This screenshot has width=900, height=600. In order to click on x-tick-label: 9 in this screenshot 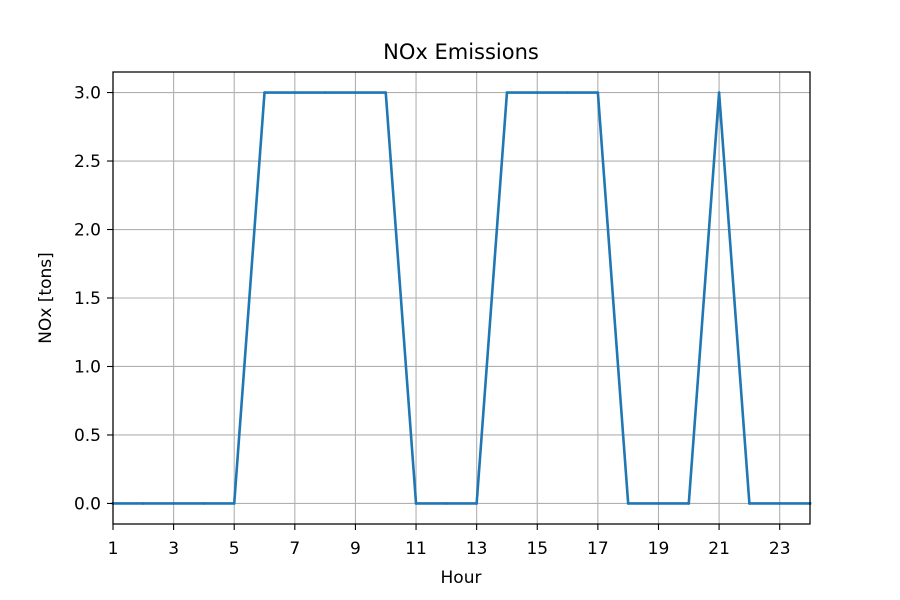, I will do `click(355, 549)`.